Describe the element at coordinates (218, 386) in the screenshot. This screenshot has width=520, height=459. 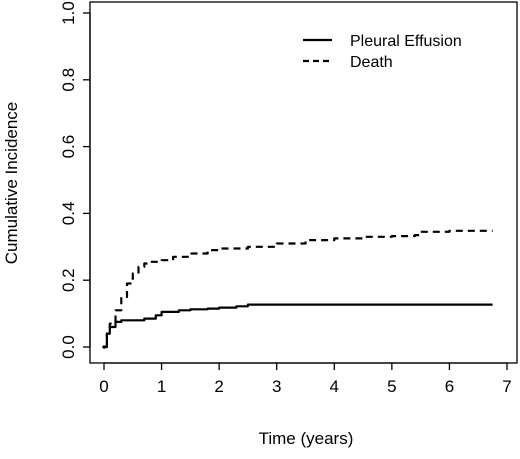
I see `x-tick-label: 2` at that location.